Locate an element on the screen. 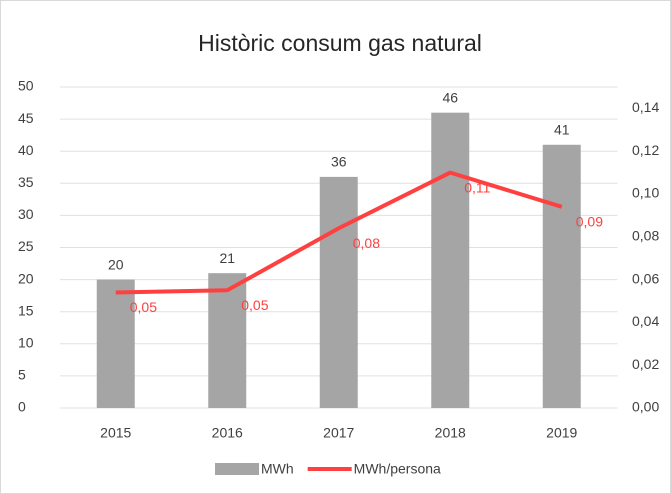 This screenshot has width=671, height=494. legend-label: MWh/persona is located at coordinates (397, 469).